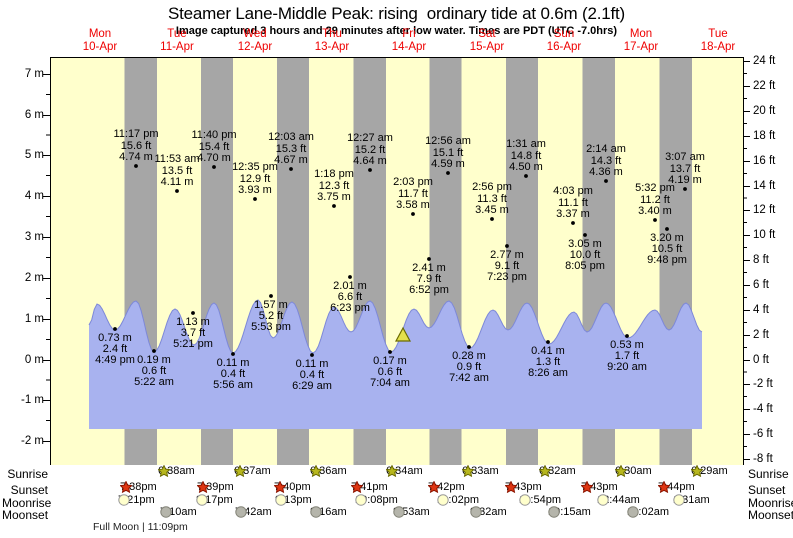  What do you see at coordinates (369, 487) in the screenshot?
I see `sunset-entry: 7:41pm` at bounding box center [369, 487].